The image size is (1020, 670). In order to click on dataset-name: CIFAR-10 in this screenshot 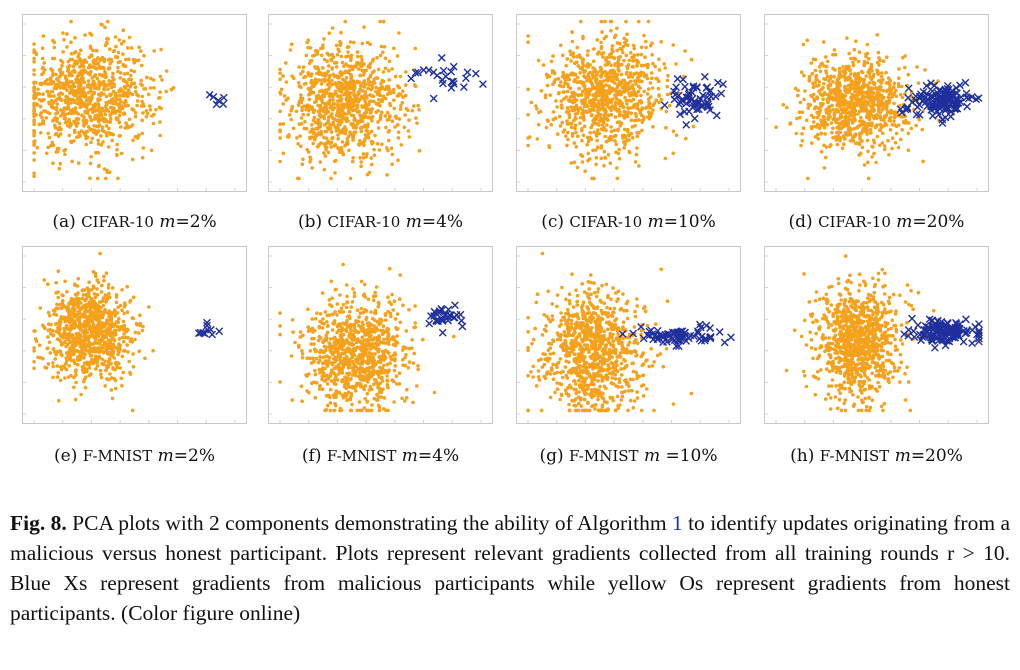, I will do `click(364, 222)`.